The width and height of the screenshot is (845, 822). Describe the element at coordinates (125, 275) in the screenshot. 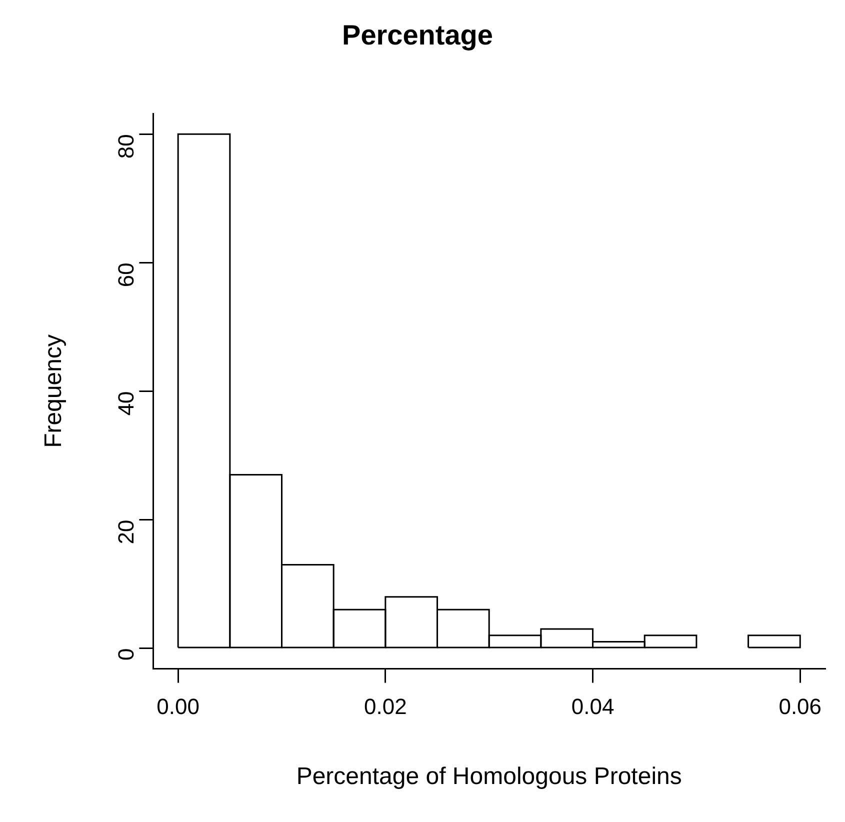

I see `y-tick-label: 60` at that location.